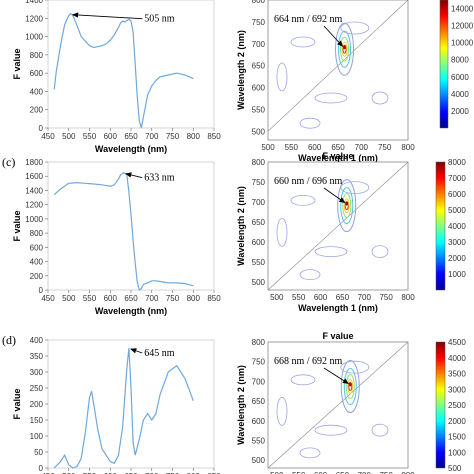 Image resolution: width=474 pixels, height=474 pixels. I want to click on panel-label: (c), so click(8, 162).